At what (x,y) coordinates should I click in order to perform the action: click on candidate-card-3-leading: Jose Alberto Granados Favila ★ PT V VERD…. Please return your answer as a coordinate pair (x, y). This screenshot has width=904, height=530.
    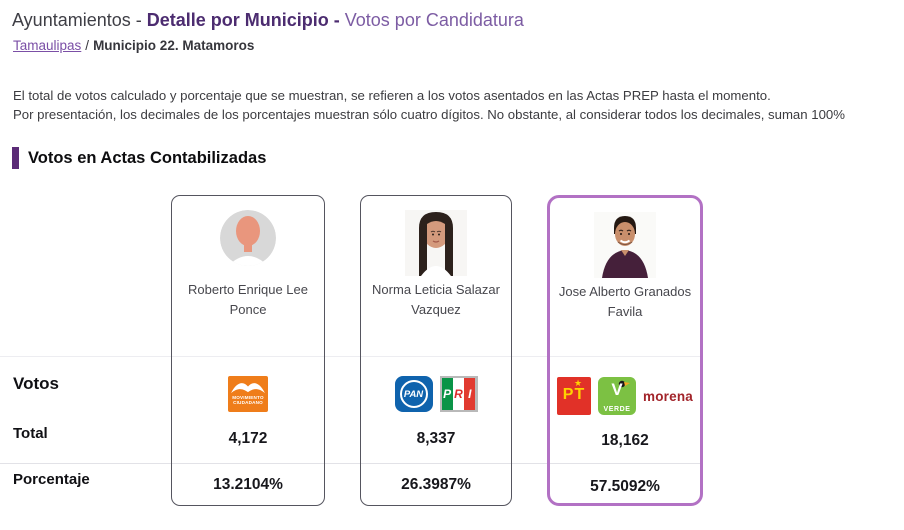
    Looking at the image, I should click on (625, 350).